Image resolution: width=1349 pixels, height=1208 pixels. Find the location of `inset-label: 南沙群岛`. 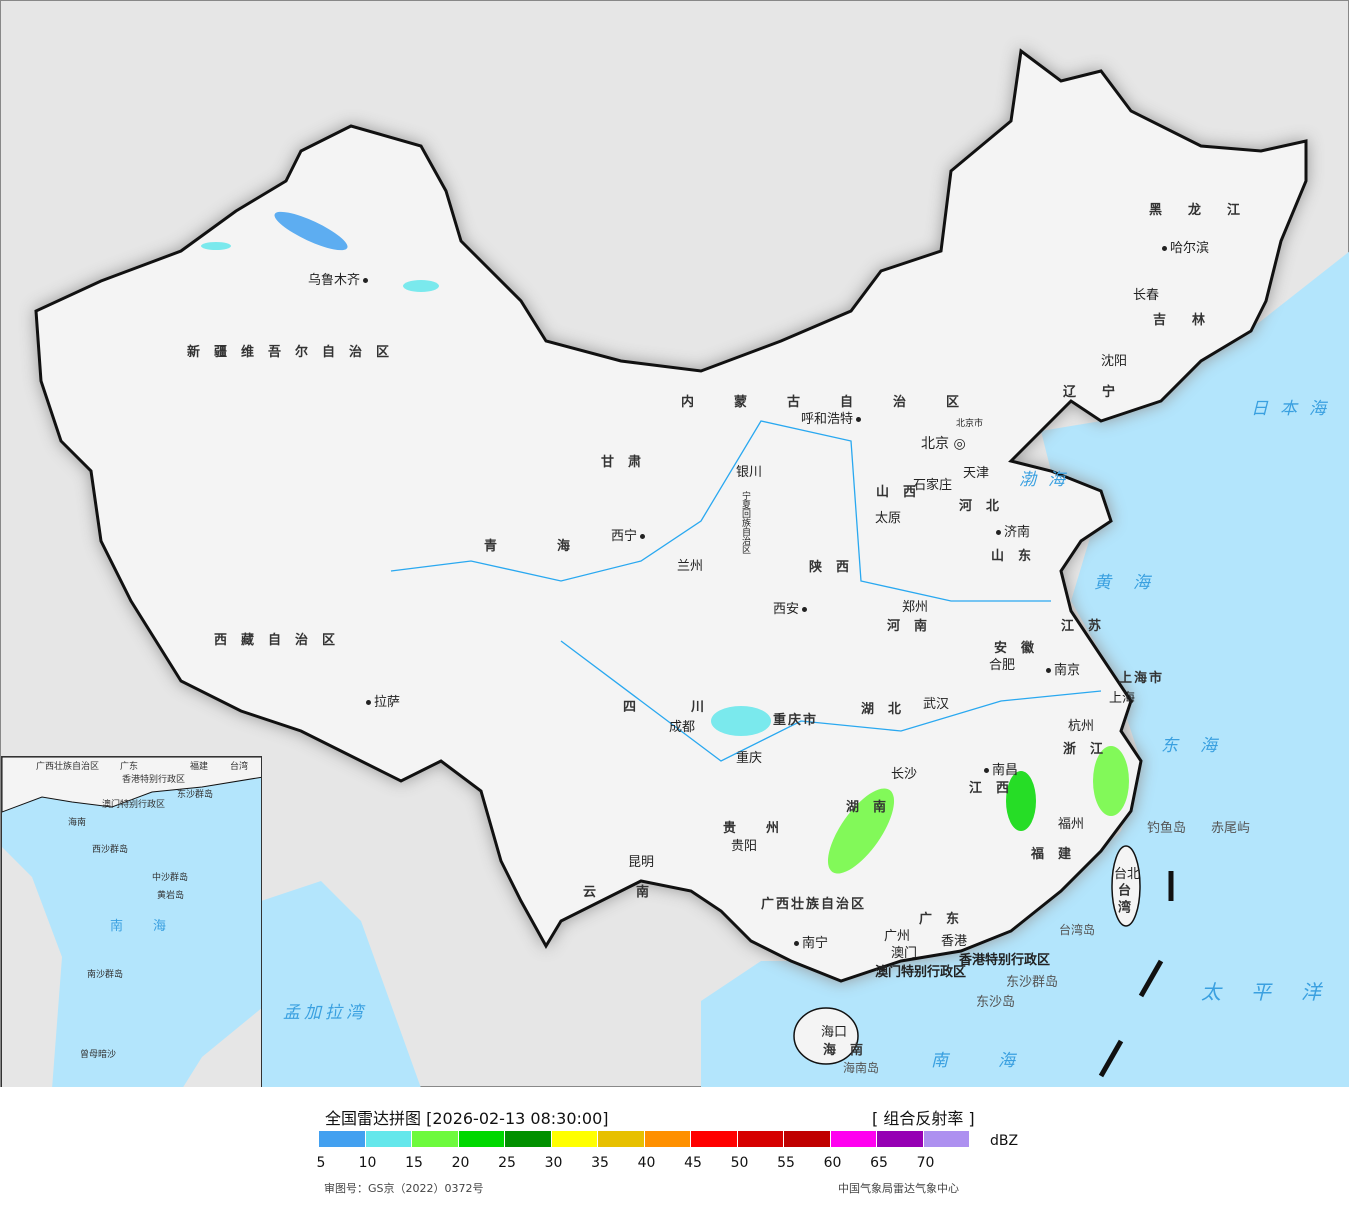

inset-label: 南沙群岛 is located at coordinates (105, 975).